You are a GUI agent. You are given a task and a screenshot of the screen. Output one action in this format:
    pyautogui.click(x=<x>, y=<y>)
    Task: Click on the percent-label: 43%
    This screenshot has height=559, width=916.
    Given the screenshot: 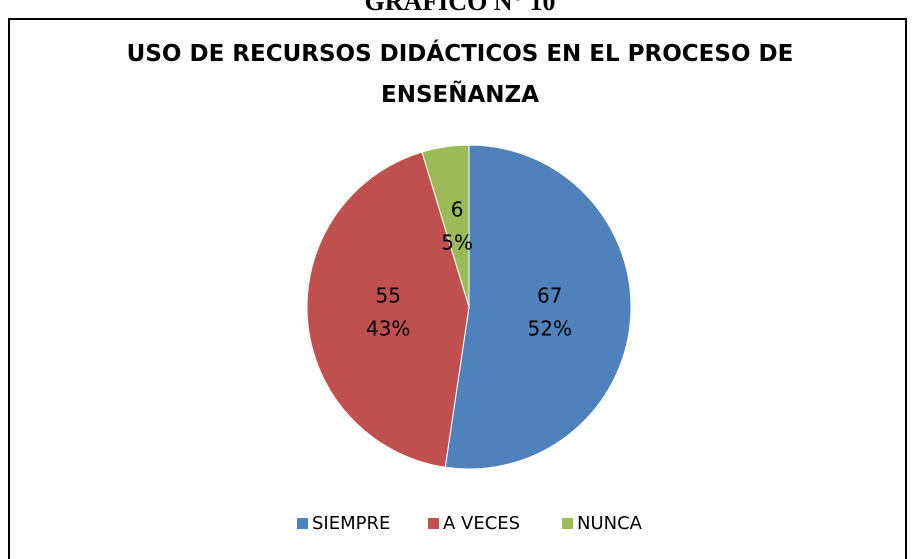 What is the action you would take?
    pyautogui.click(x=388, y=328)
    